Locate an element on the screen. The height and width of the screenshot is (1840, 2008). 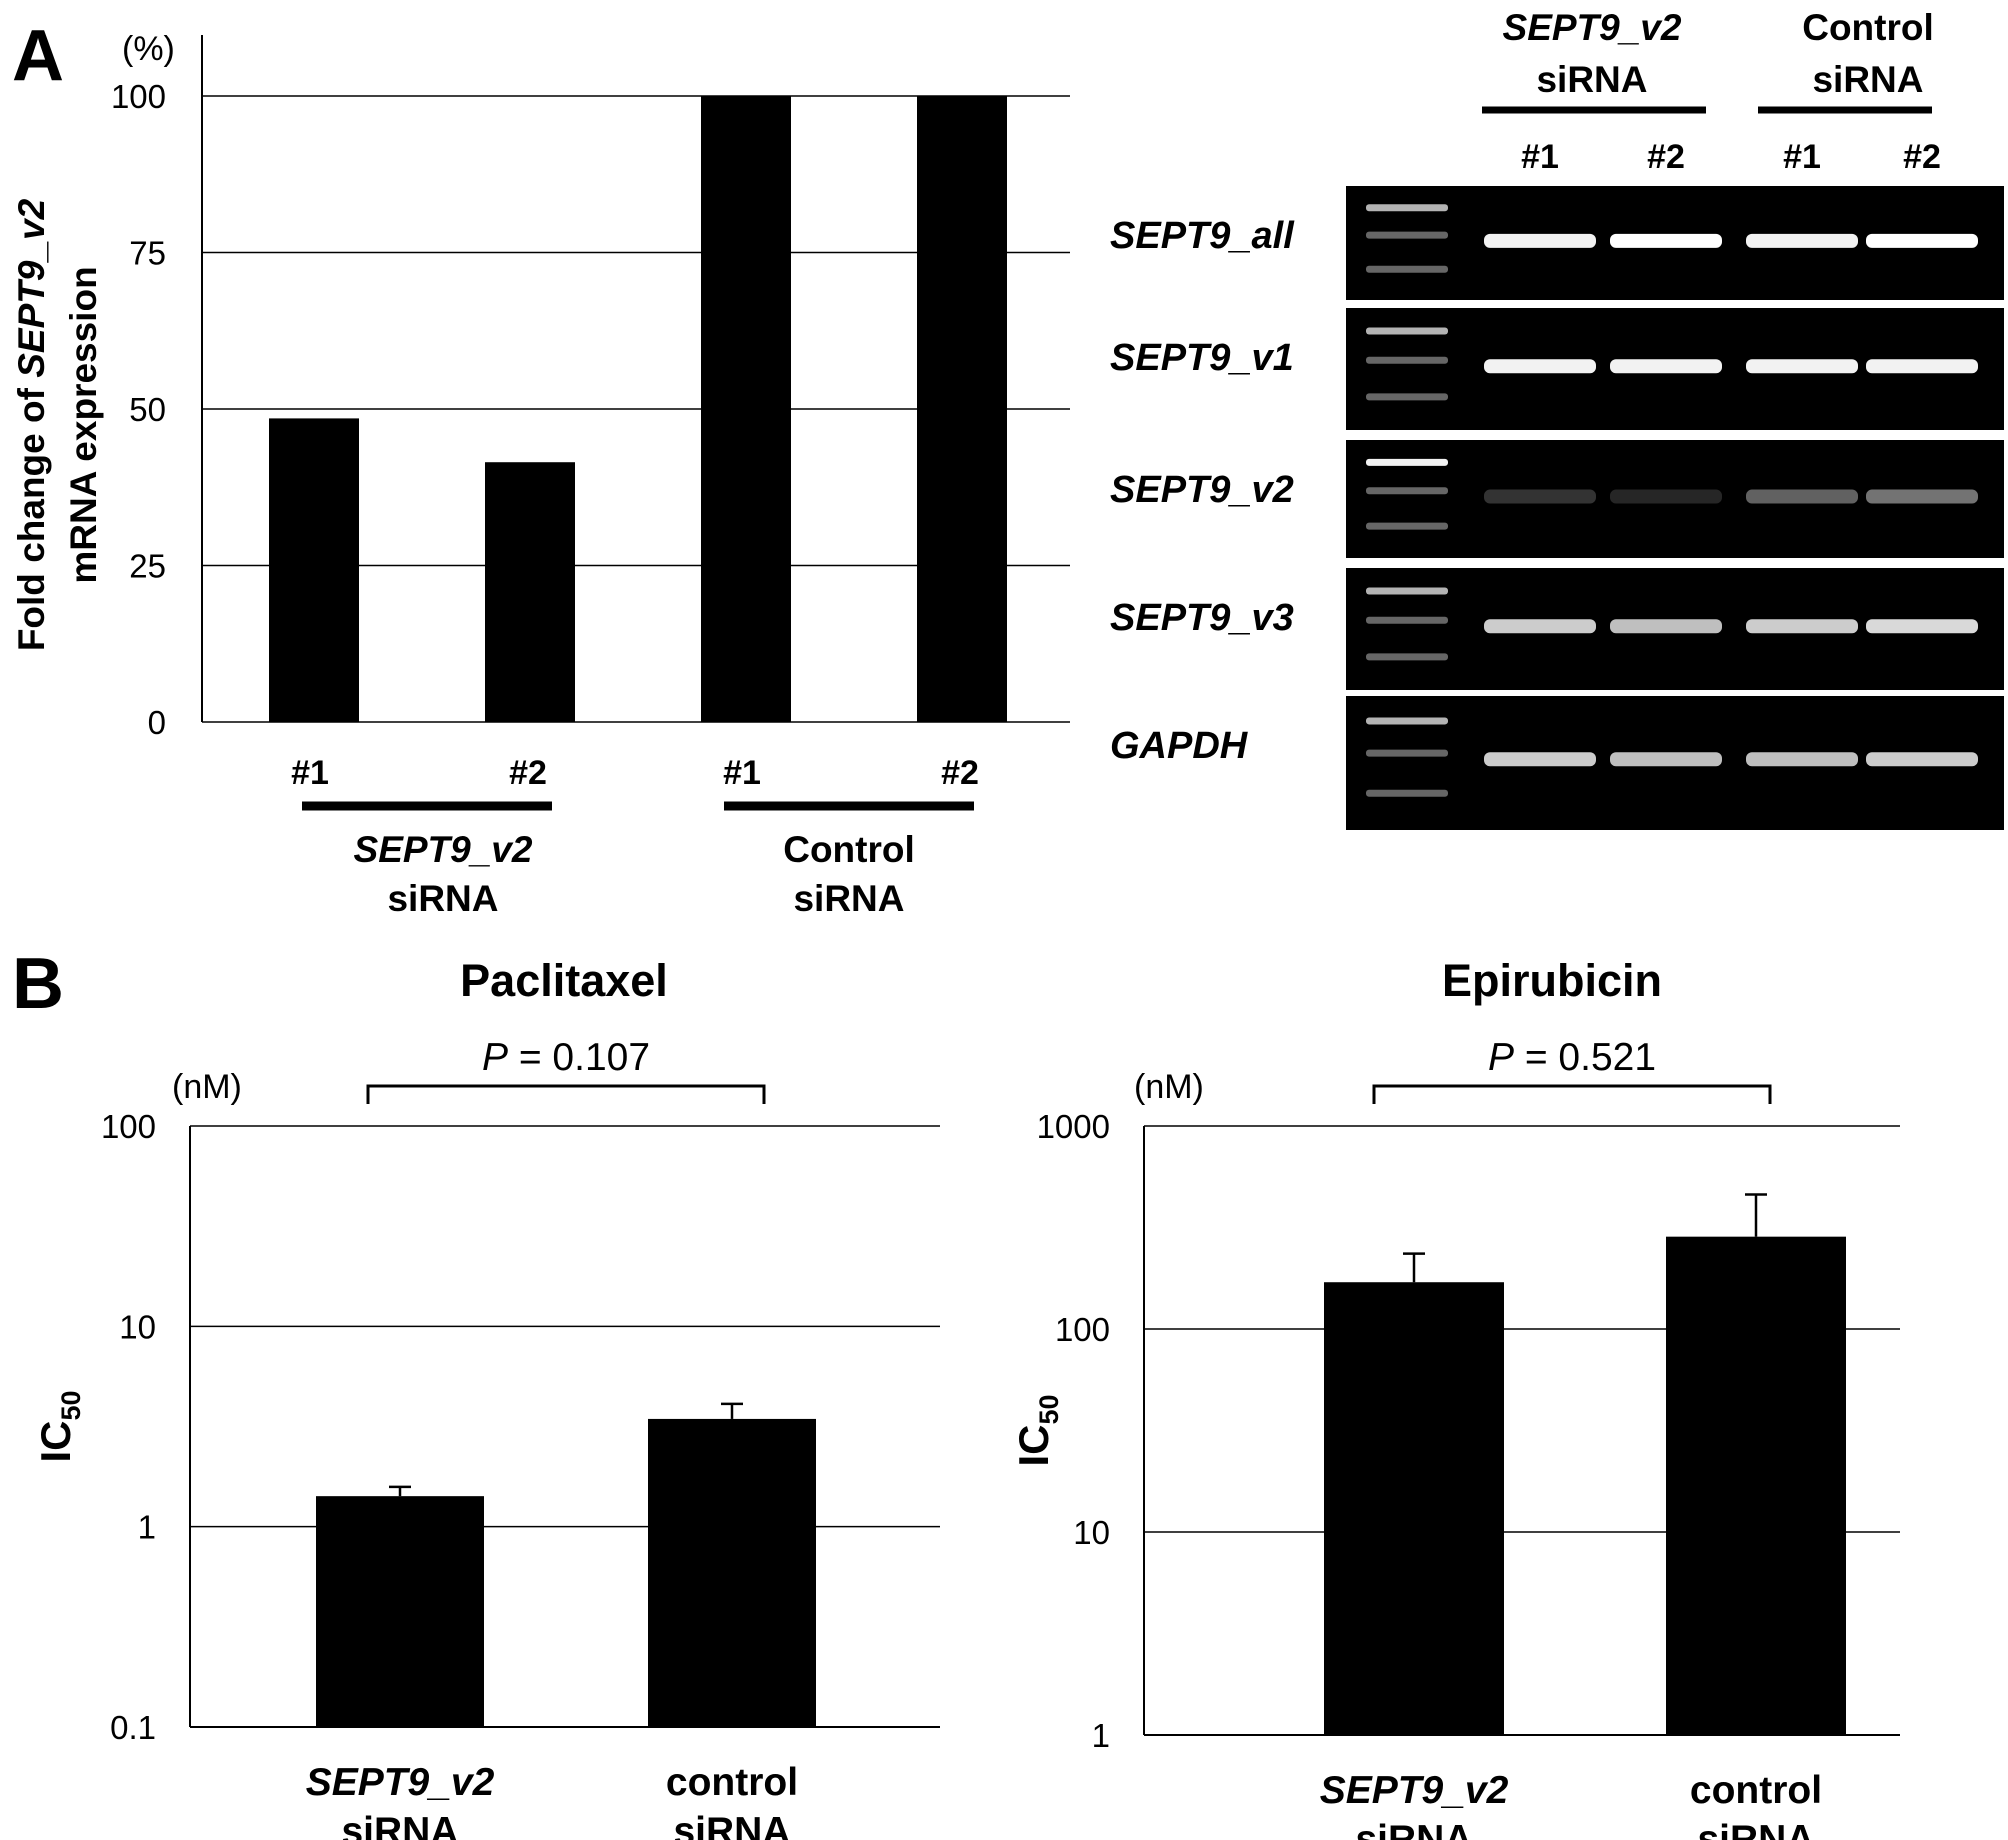
paclitaxel-y-tick-label: 1 is located at coordinates (147, 1527).